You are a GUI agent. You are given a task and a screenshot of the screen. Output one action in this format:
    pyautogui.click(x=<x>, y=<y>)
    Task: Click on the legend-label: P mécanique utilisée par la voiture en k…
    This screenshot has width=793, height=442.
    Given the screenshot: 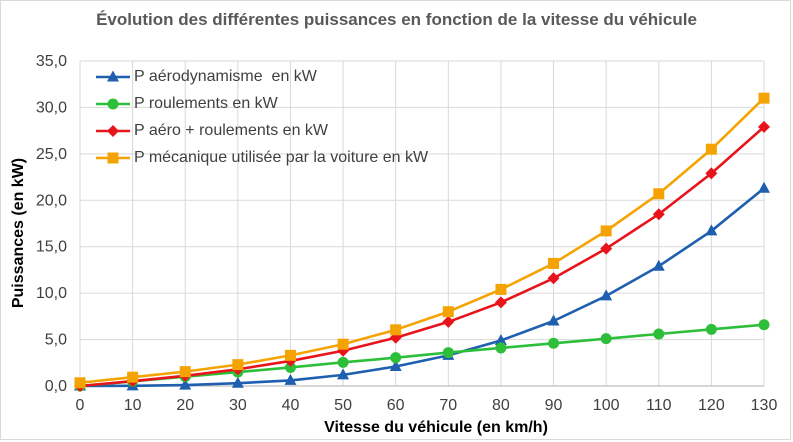 What is the action you would take?
    pyautogui.click(x=281, y=157)
    